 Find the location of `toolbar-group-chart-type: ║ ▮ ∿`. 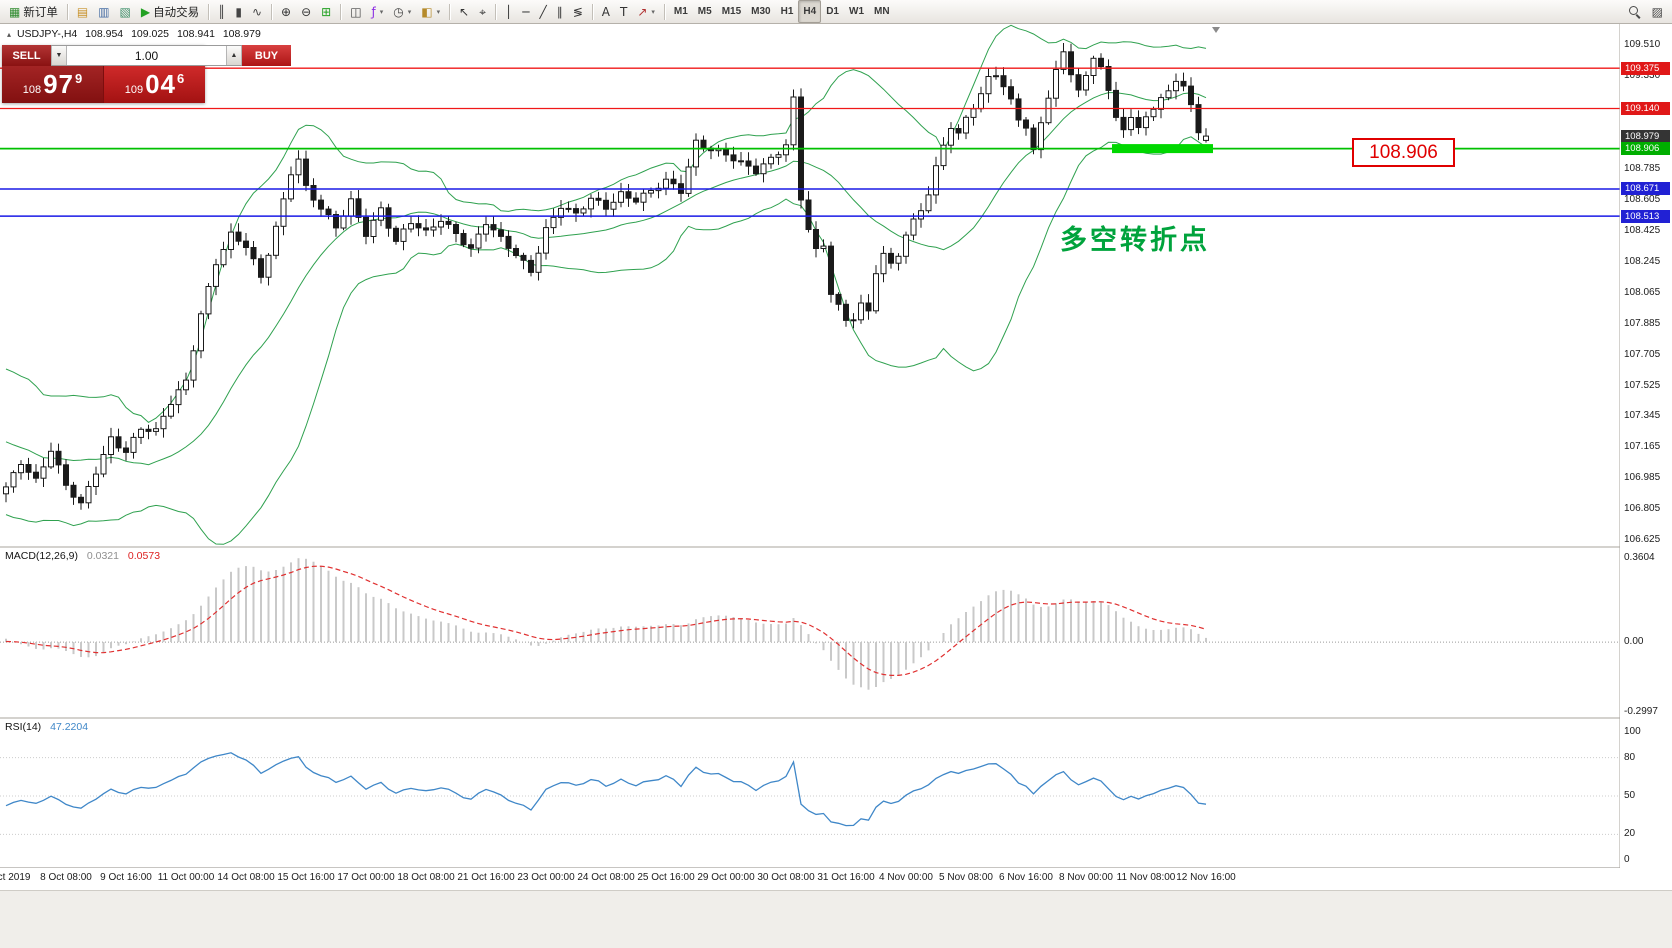

toolbar-group-chart-type: ║ ▮ ∿ is located at coordinates (240, 11).